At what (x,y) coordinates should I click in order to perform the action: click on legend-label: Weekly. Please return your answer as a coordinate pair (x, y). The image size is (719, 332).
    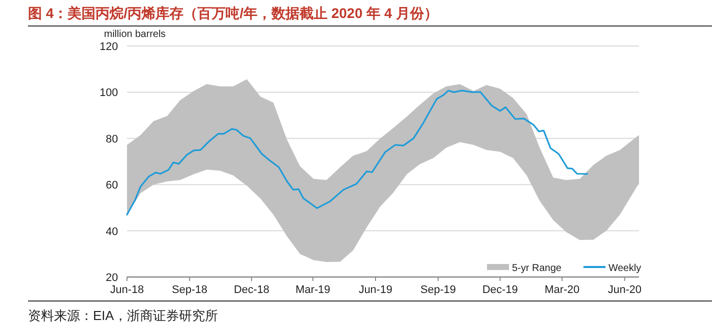
    Looking at the image, I should click on (625, 268).